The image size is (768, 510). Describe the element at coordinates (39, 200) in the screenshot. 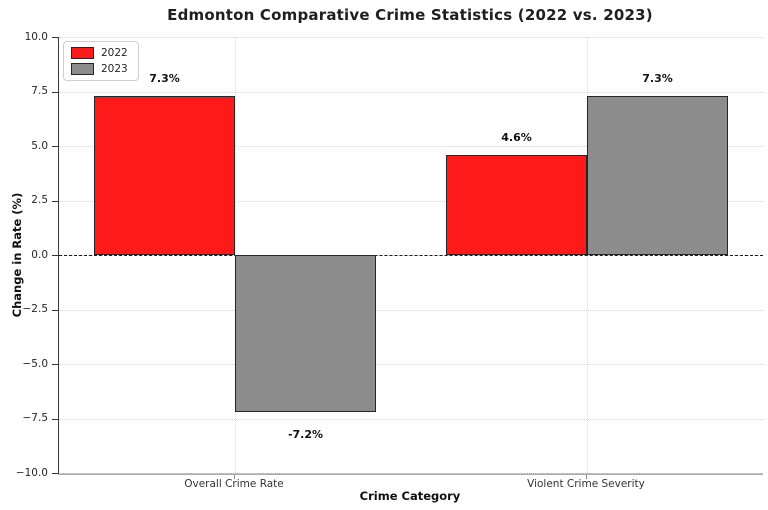

I see `y-tick-label: 2.5` at that location.